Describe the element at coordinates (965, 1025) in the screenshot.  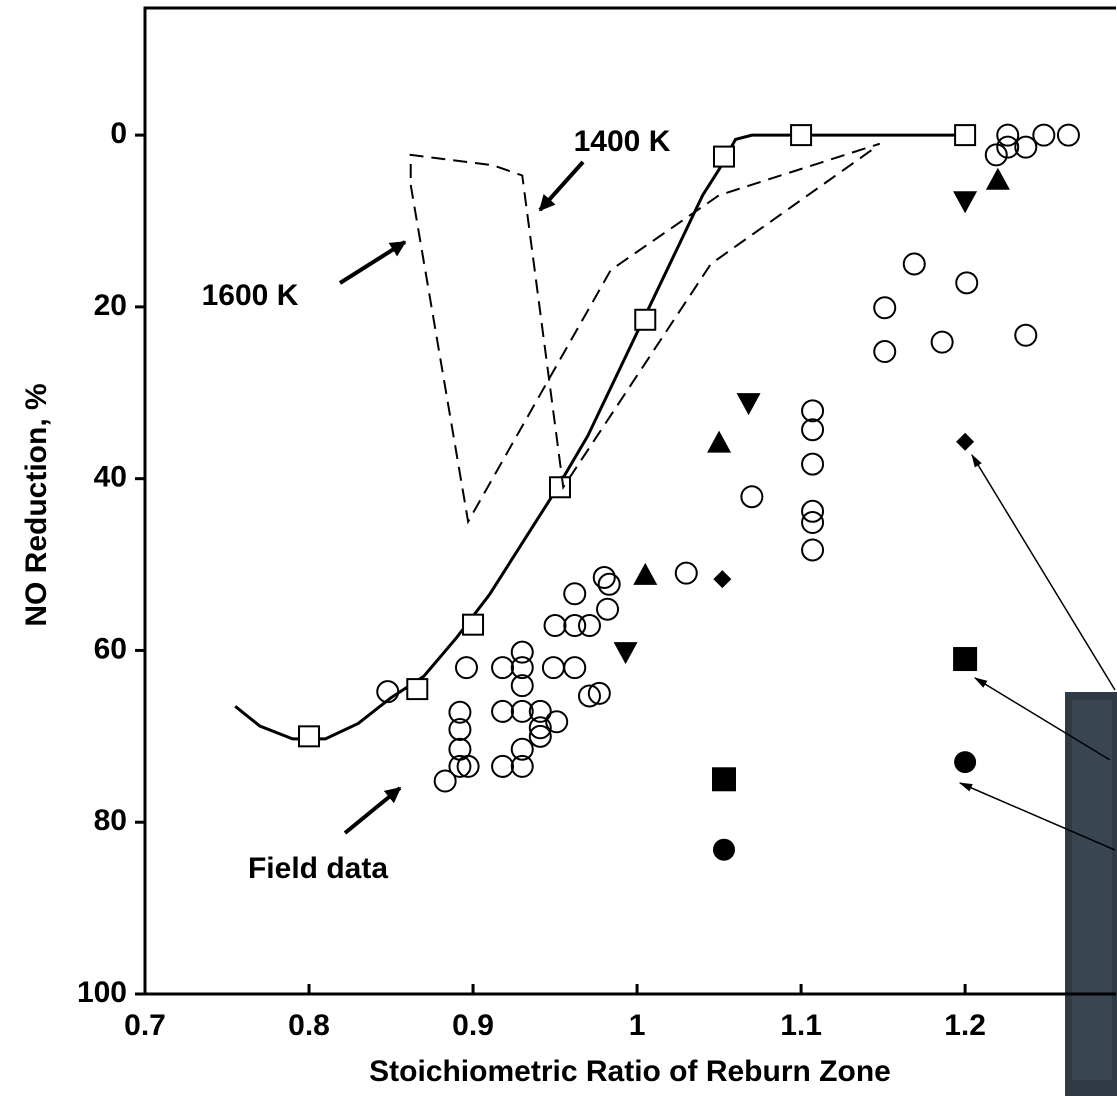
I see `x-tick-label: 1.2` at that location.